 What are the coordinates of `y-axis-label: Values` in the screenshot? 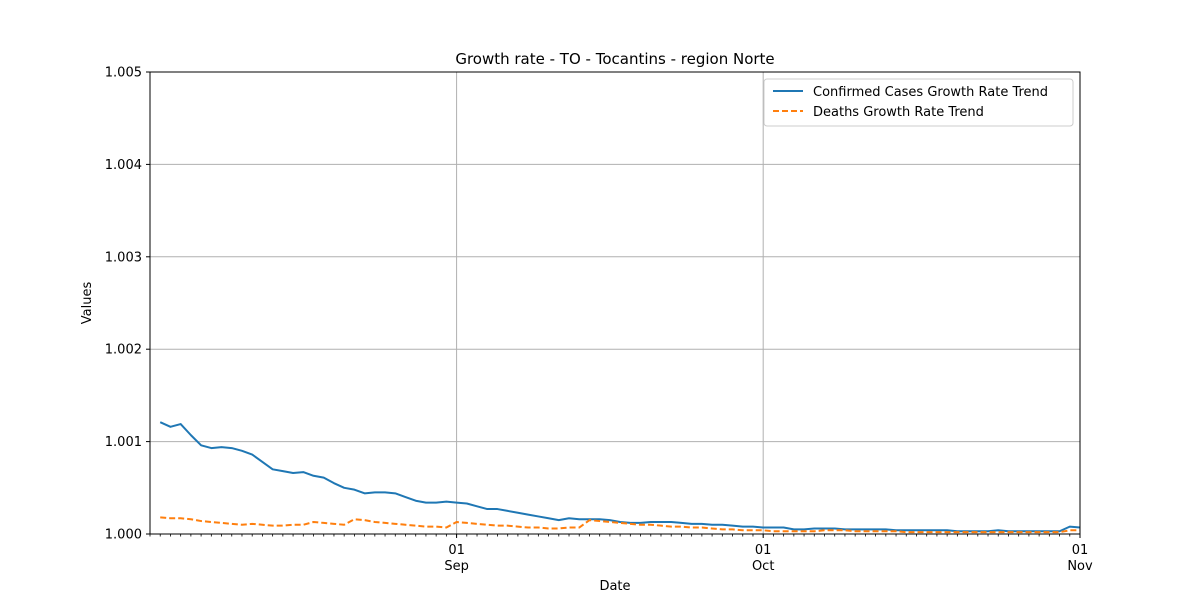 It's located at (87, 303).